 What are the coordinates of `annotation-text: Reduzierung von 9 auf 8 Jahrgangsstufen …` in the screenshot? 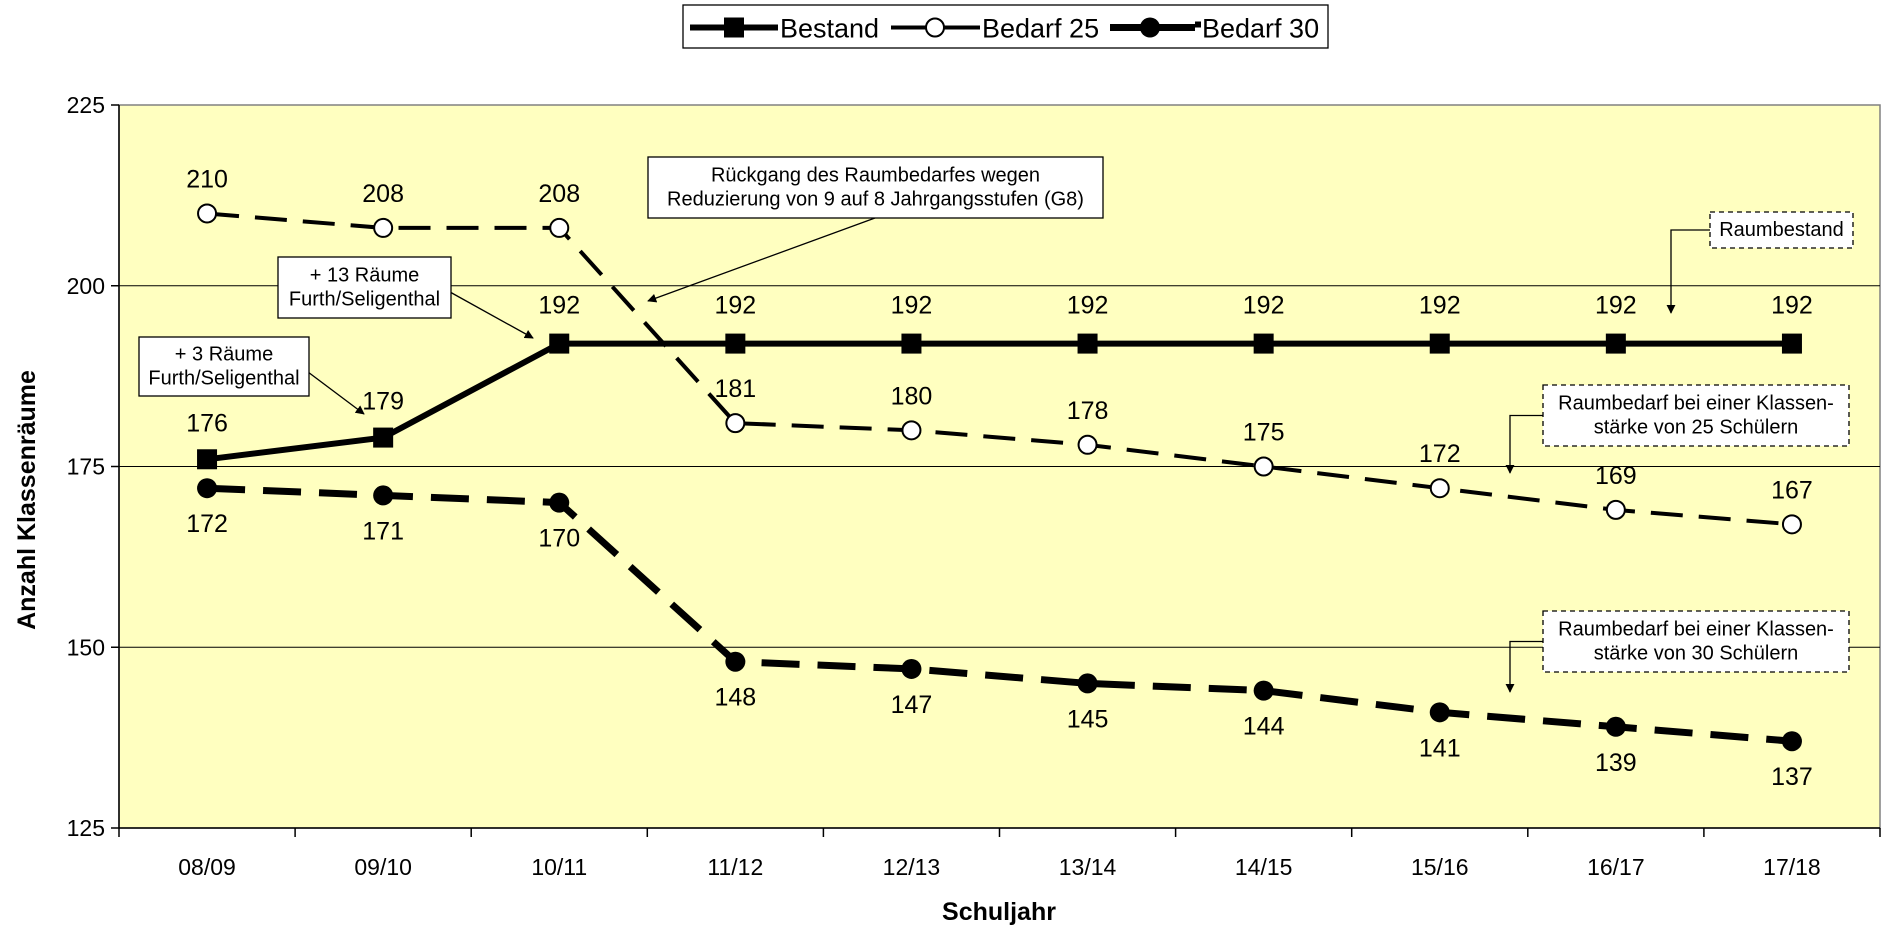 It's located at (875, 200).